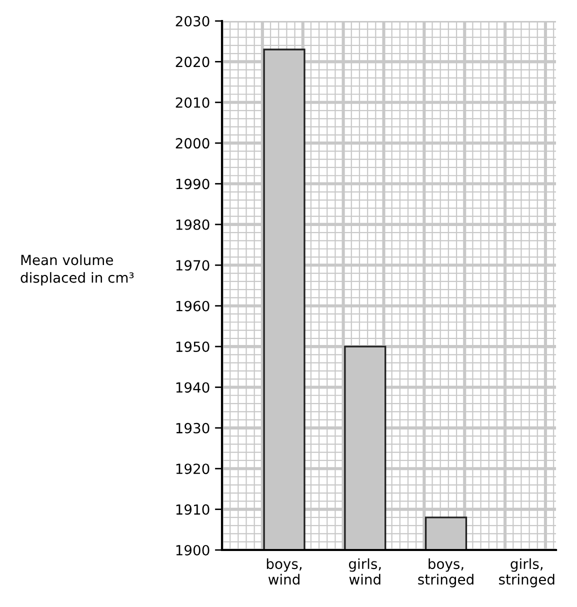  What do you see at coordinates (193, 428) in the screenshot?
I see `y-tick-label: 1930` at bounding box center [193, 428].